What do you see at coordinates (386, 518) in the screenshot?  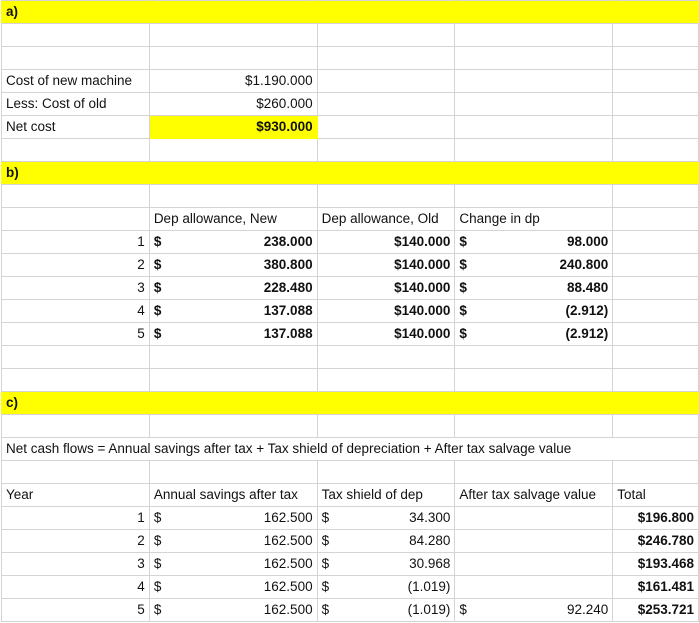 I see `shield-cell: $34.300` at bounding box center [386, 518].